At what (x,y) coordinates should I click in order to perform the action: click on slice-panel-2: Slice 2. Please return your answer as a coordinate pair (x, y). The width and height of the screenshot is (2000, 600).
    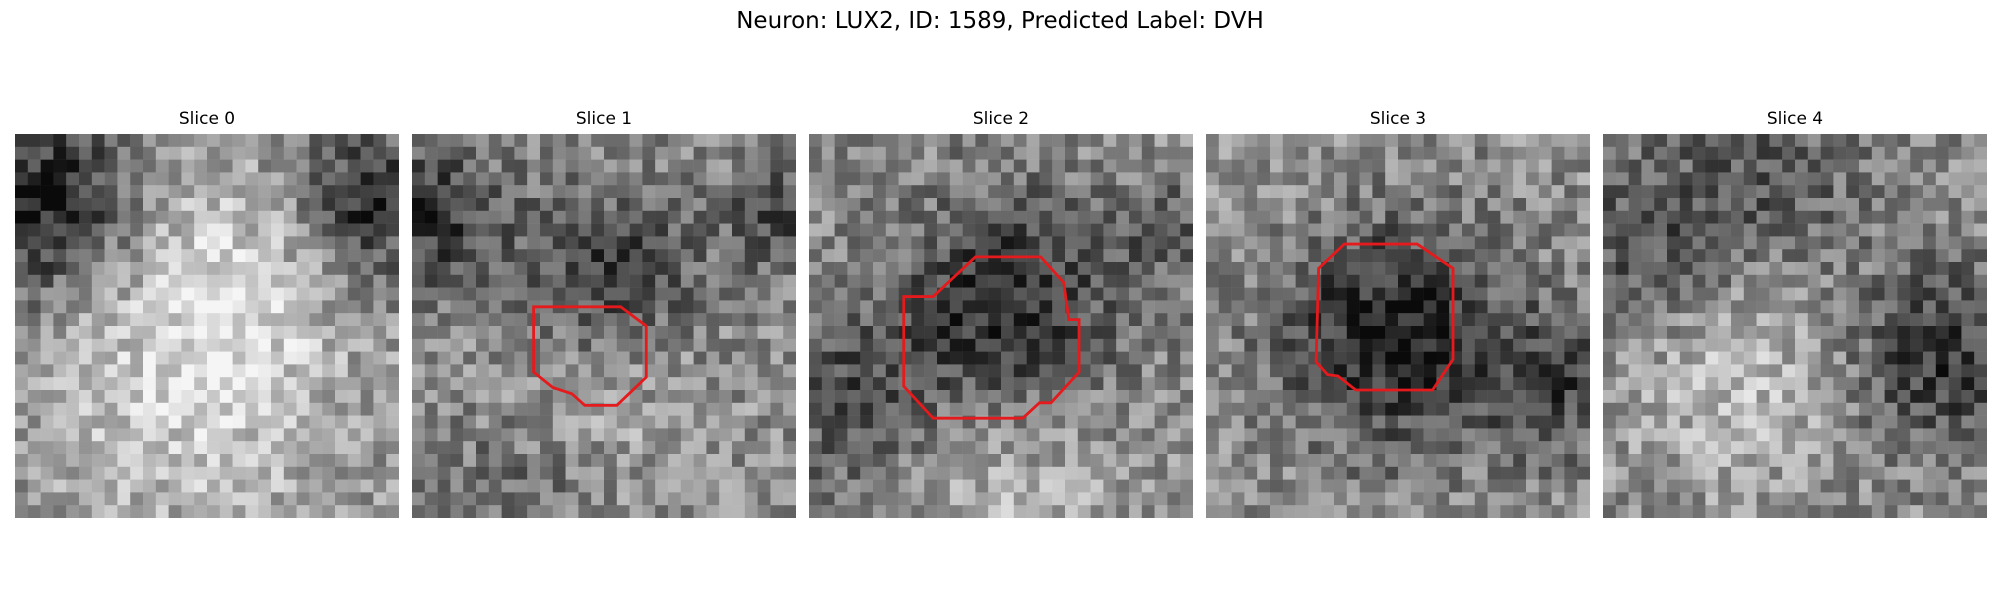
    Looking at the image, I should click on (1001, 313).